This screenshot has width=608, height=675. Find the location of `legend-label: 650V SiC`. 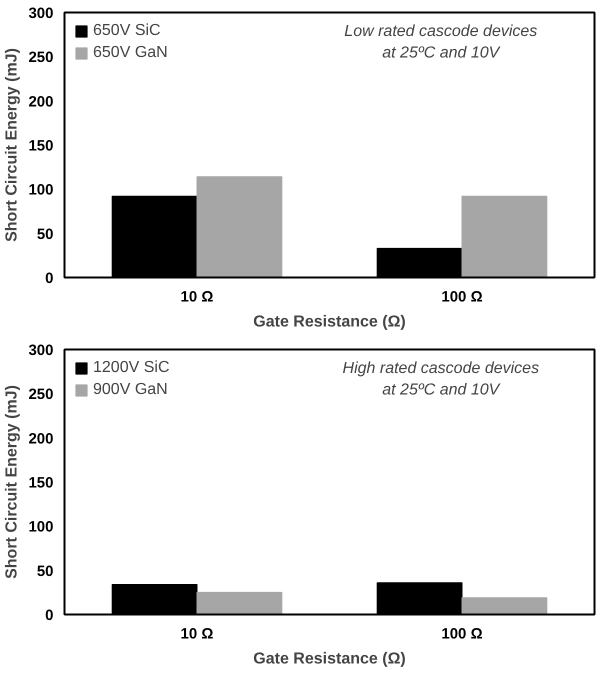

legend-label: 650V SiC is located at coordinates (127, 31).